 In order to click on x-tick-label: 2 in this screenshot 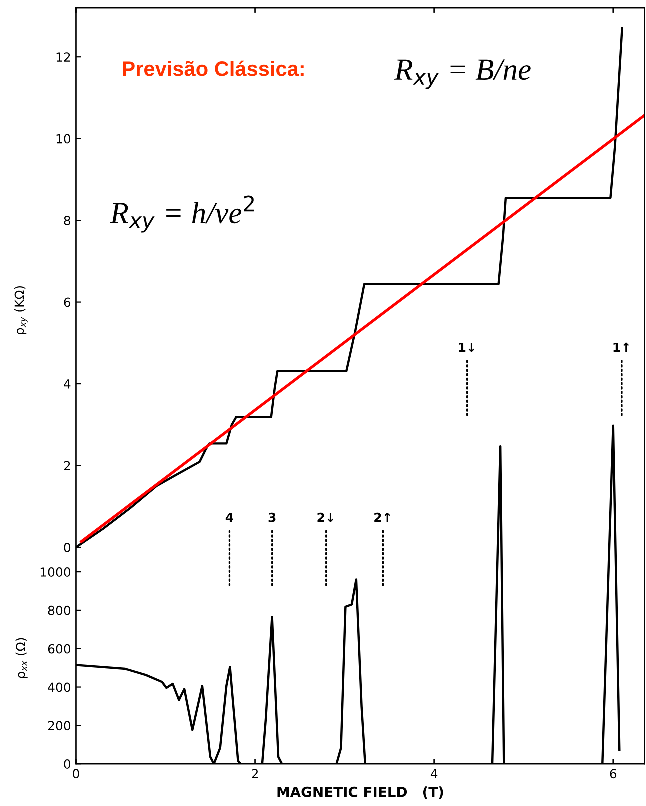, I will do `click(255, 773)`.